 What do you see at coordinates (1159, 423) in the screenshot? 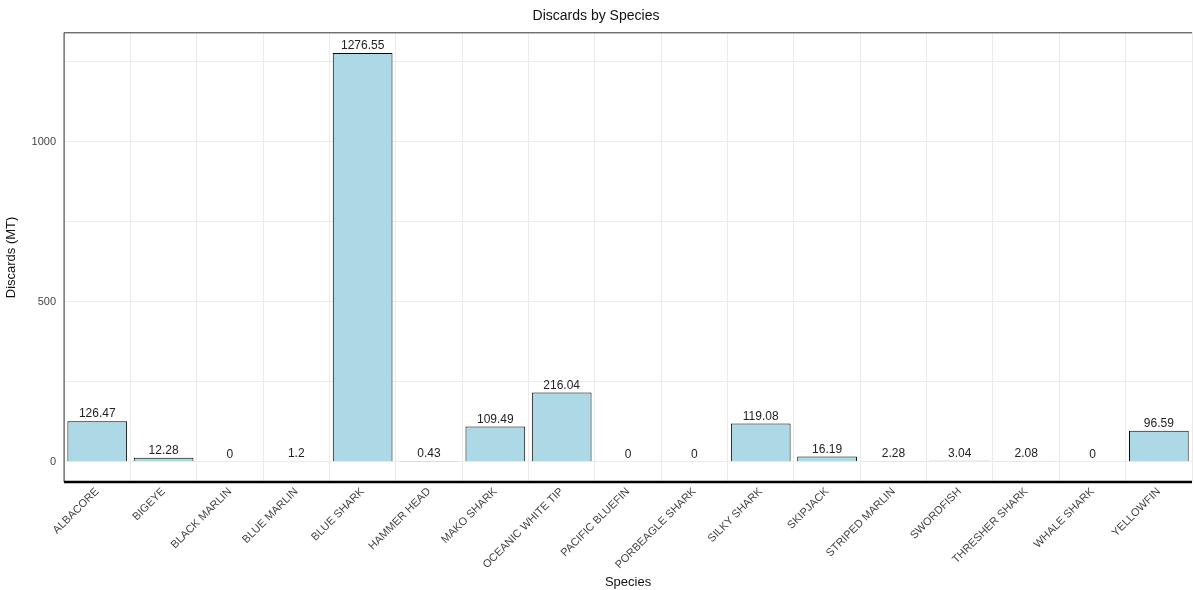
I see `data-label: 96.59` at bounding box center [1159, 423].